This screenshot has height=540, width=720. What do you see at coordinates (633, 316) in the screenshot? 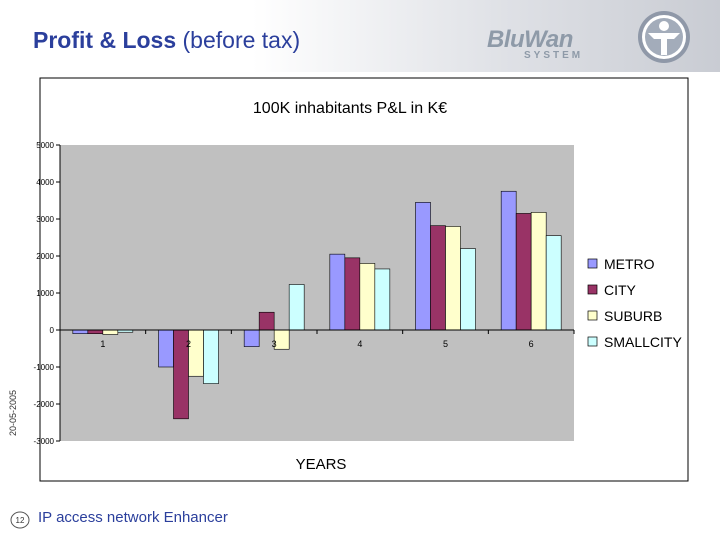
I see `legend-label-suburb: SUBURB` at bounding box center [633, 316].